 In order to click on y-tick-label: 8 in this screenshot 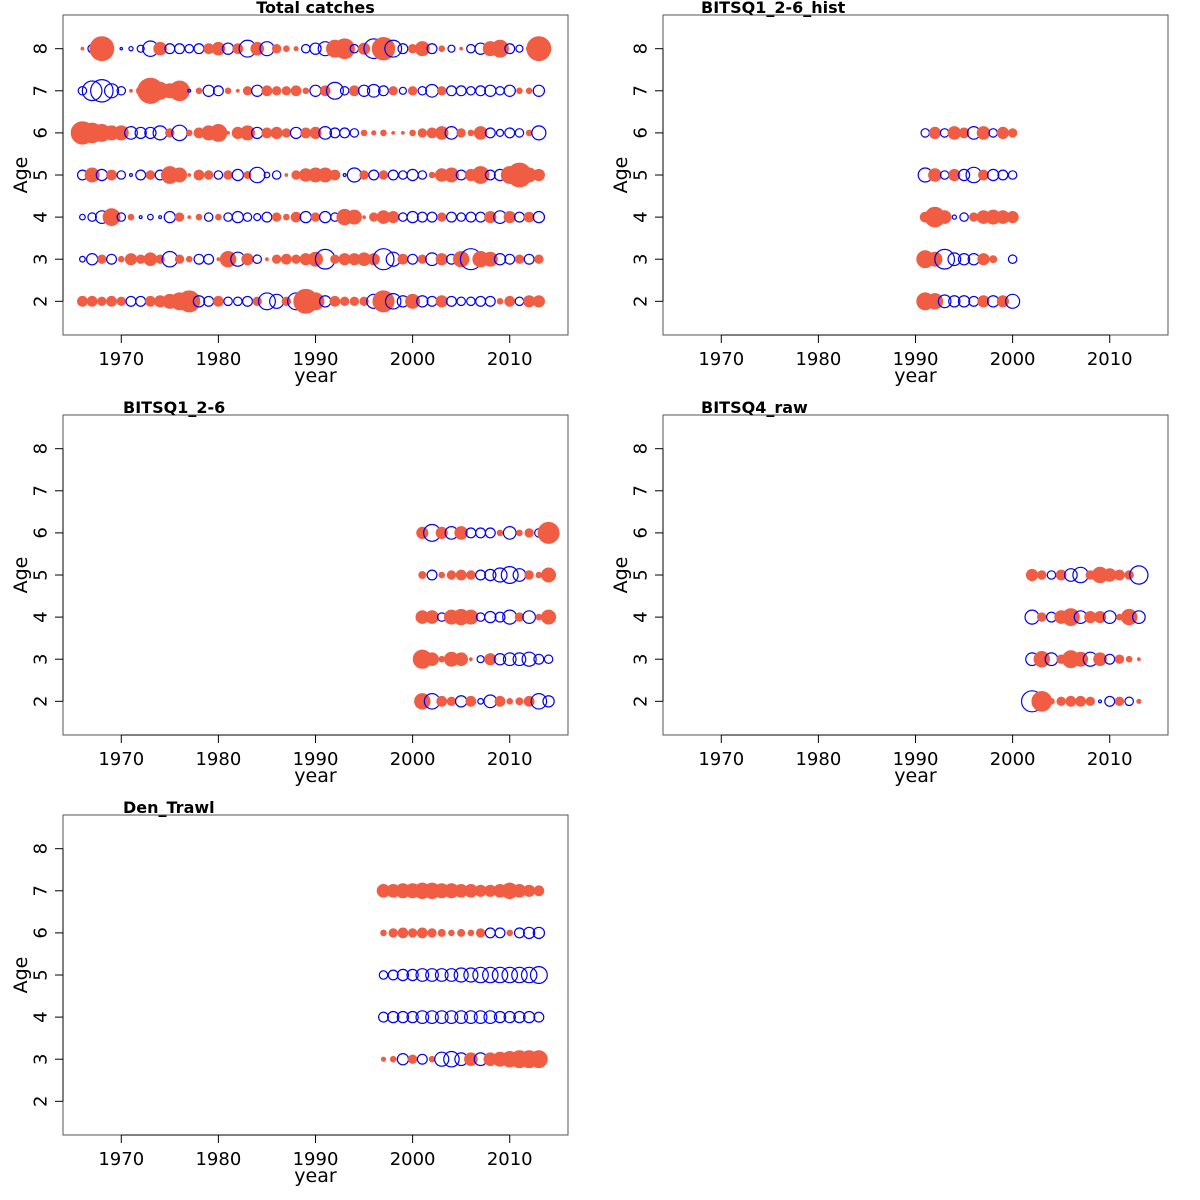, I will do `click(41, 448)`.